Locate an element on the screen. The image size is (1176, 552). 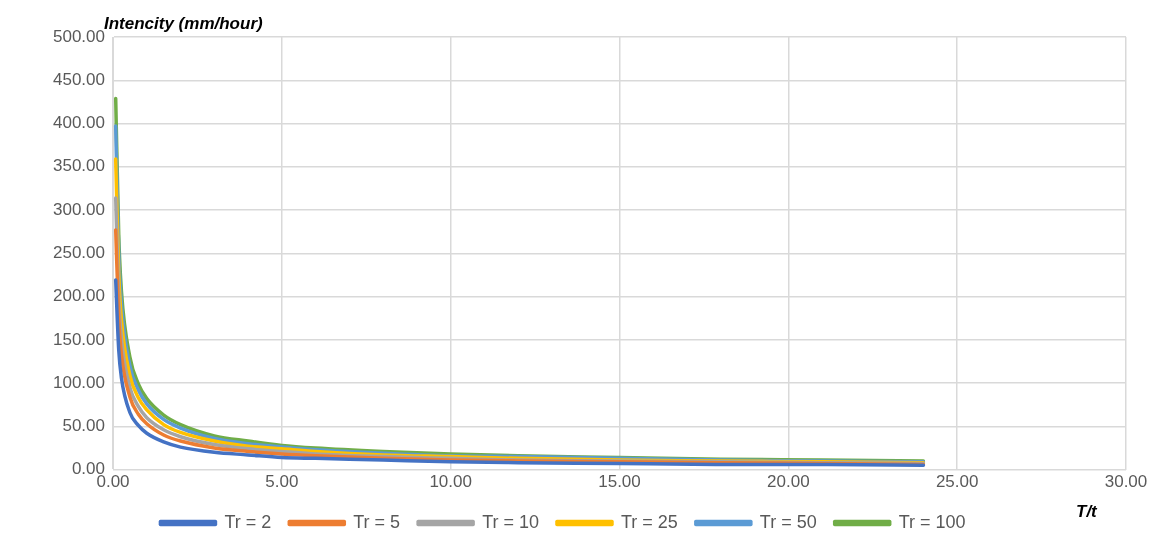
legend-label: Tr = 100 is located at coordinates (932, 521).